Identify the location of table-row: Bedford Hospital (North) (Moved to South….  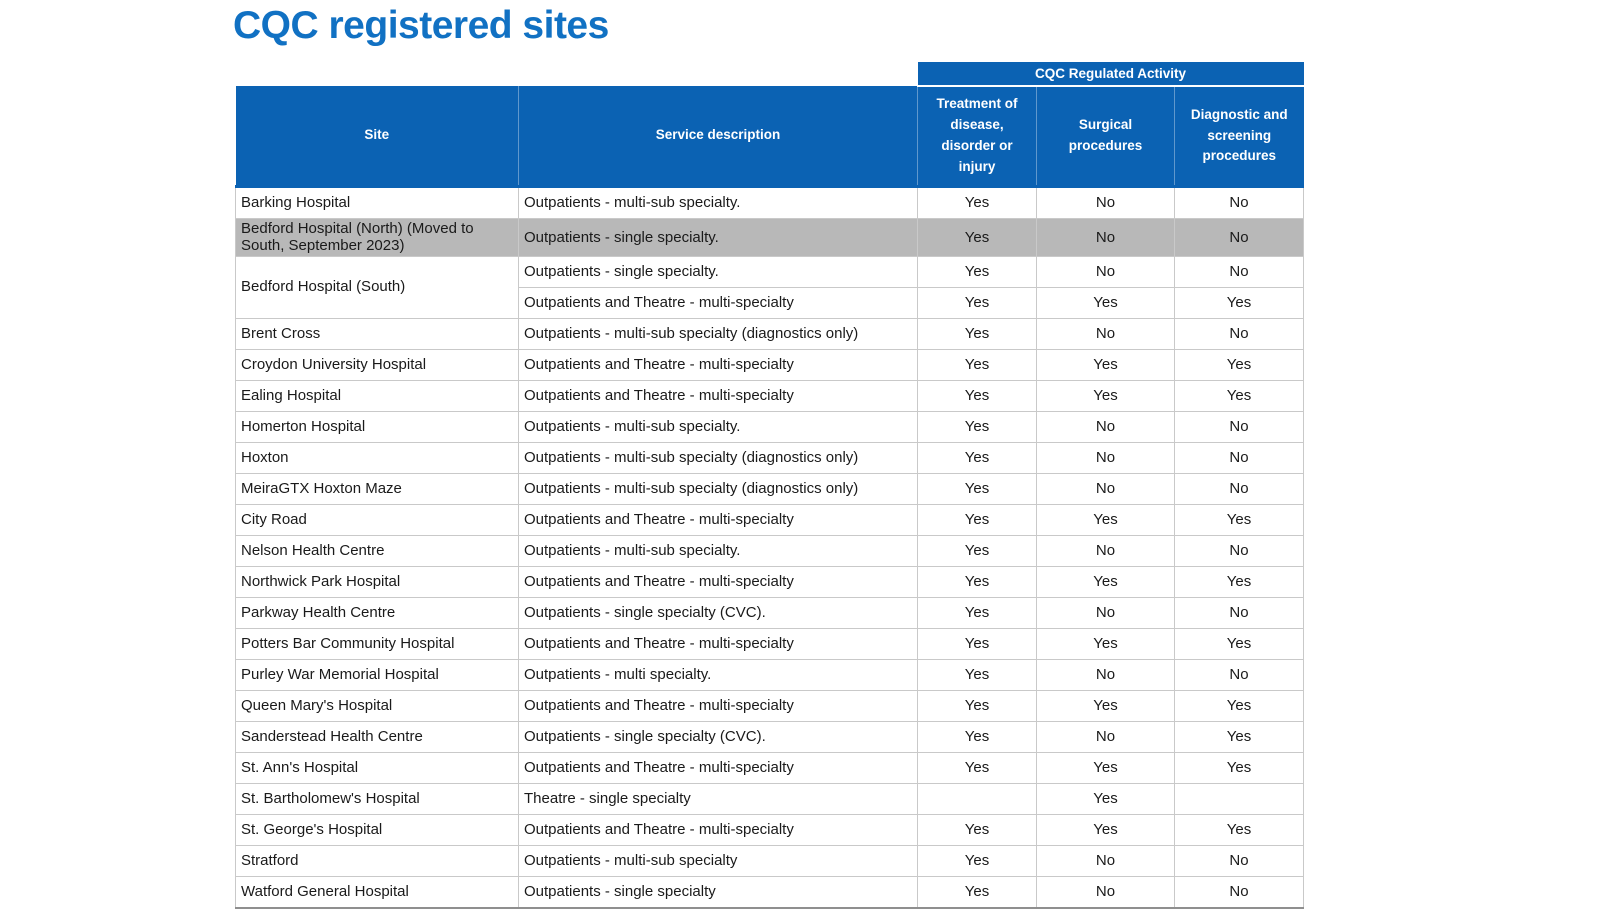
(769, 237).